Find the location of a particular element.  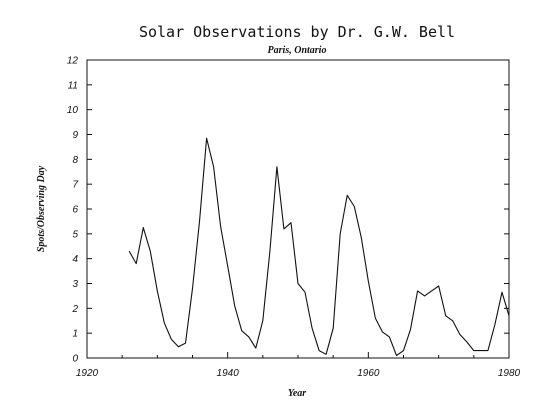

y-tick-label: 0 is located at coordinates (75, 359).